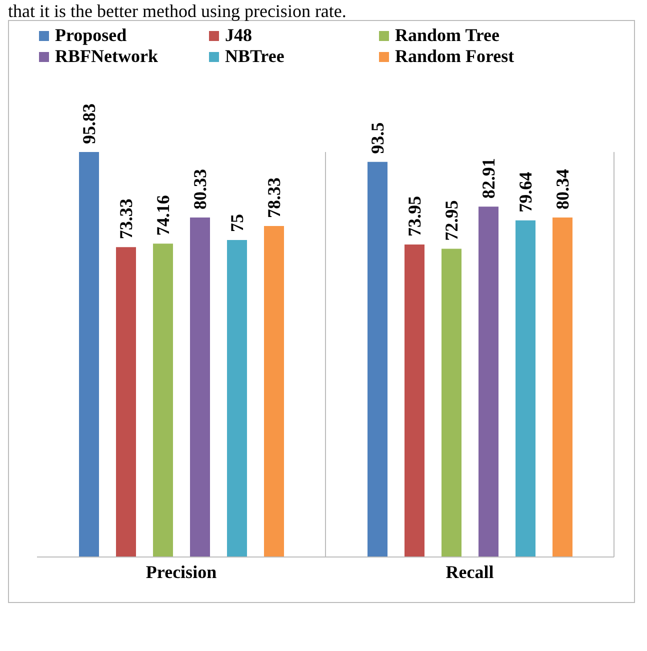 This screenshot has height=651, width=647. I want to click on data-label: 79.64, so click(526, 192).